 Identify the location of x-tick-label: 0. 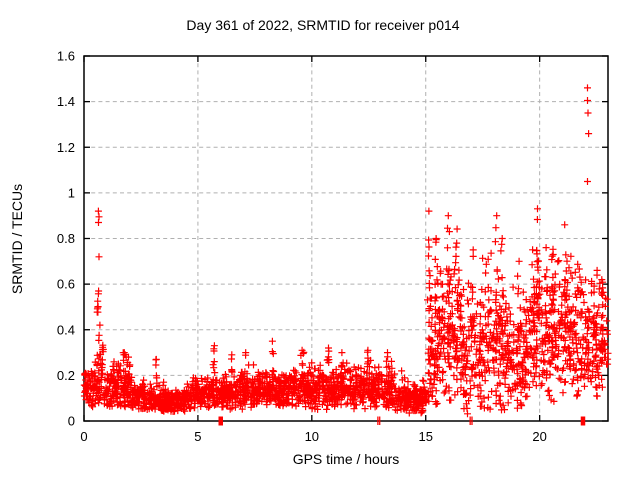
(83, 436).